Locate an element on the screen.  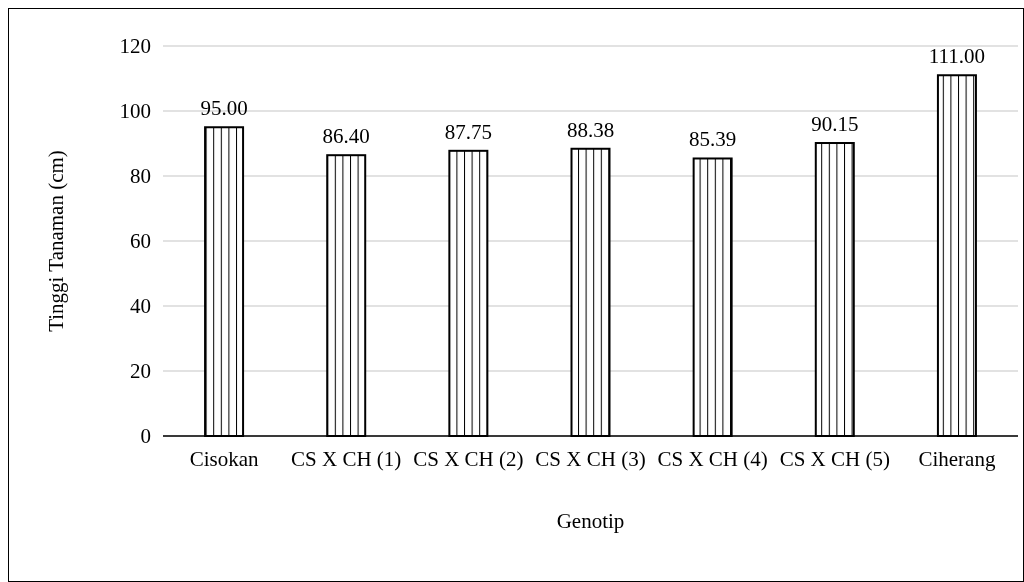
data-label: 95.00 is located at coordinates (224, 108).